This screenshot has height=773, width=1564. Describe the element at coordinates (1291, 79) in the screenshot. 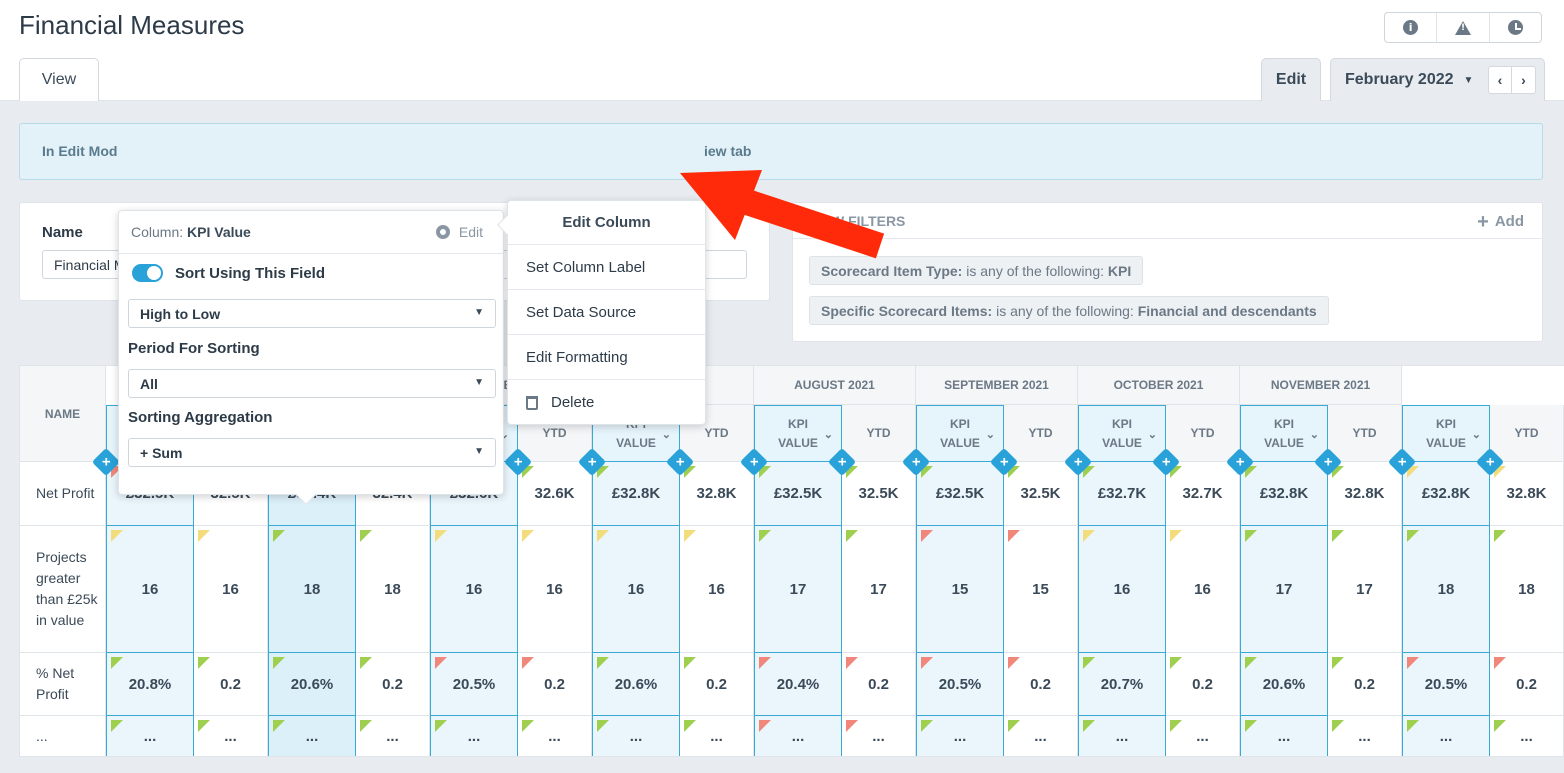

I see `tab-edit: Edit` at that location.